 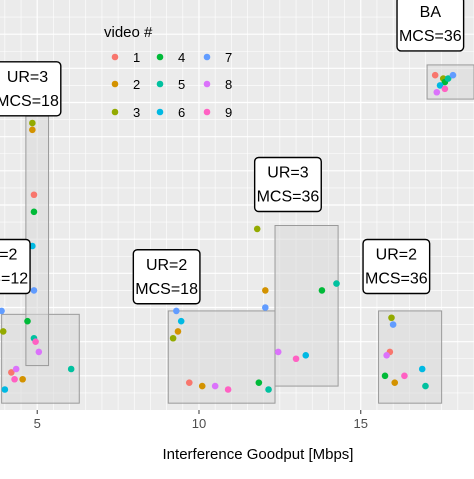 I want to click on legend-label: 5, so click(x=181, y=84).